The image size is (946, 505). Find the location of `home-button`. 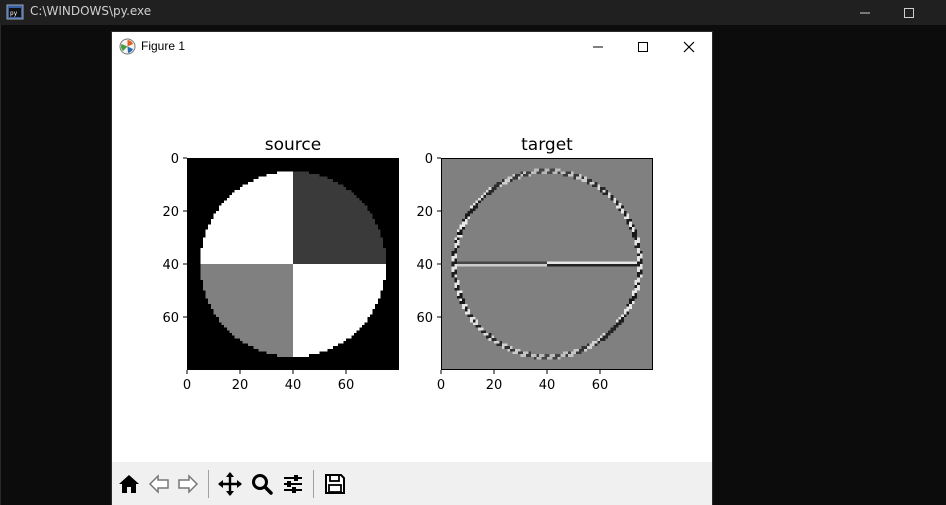

home-button is located at coordinates (129, 484).